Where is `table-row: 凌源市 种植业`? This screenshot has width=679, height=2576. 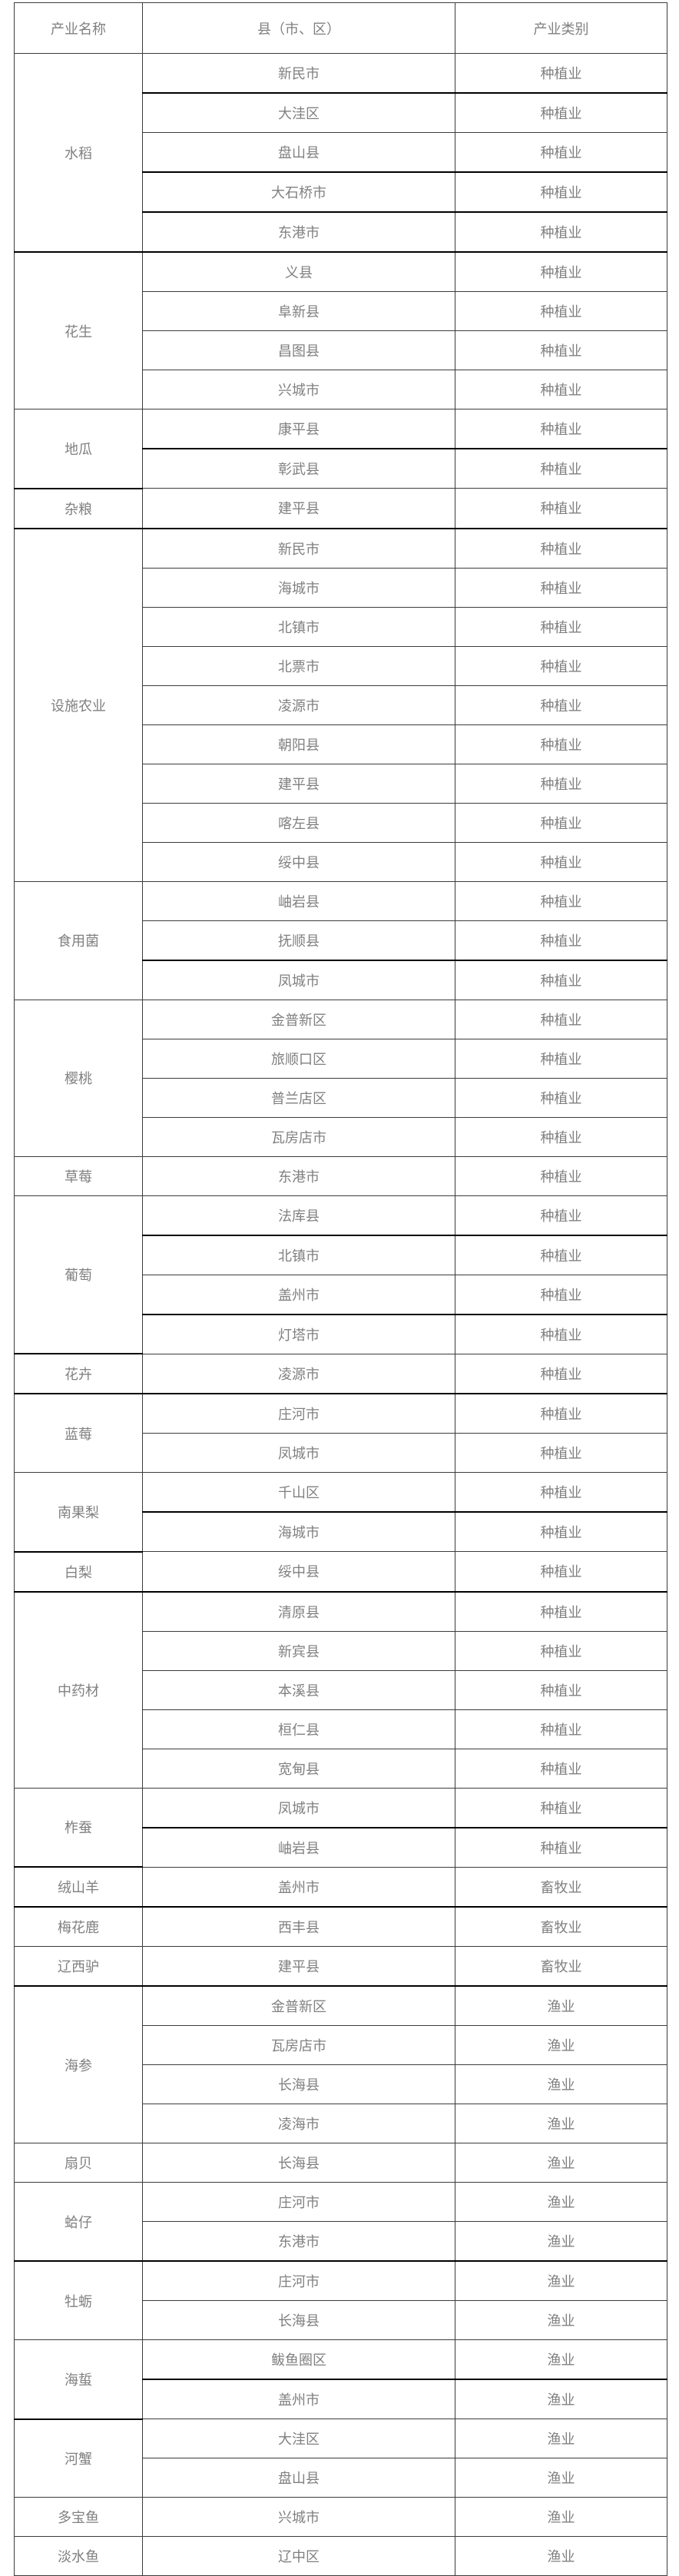 table-row: 凌源市 种植业 is located at coordinates (341, 705).